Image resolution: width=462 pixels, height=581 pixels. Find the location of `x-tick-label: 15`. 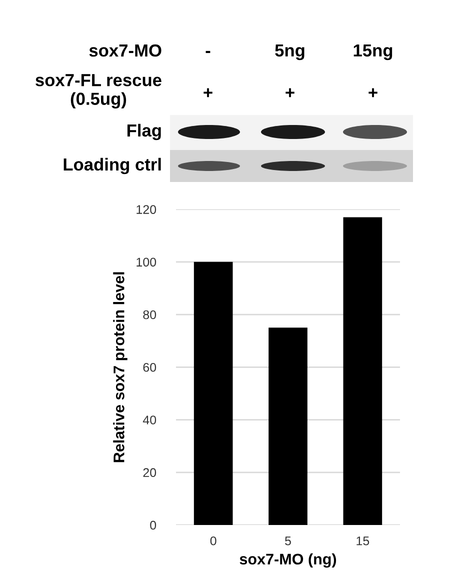

x-tick-label: 15 is located at coordinates (363, 541).